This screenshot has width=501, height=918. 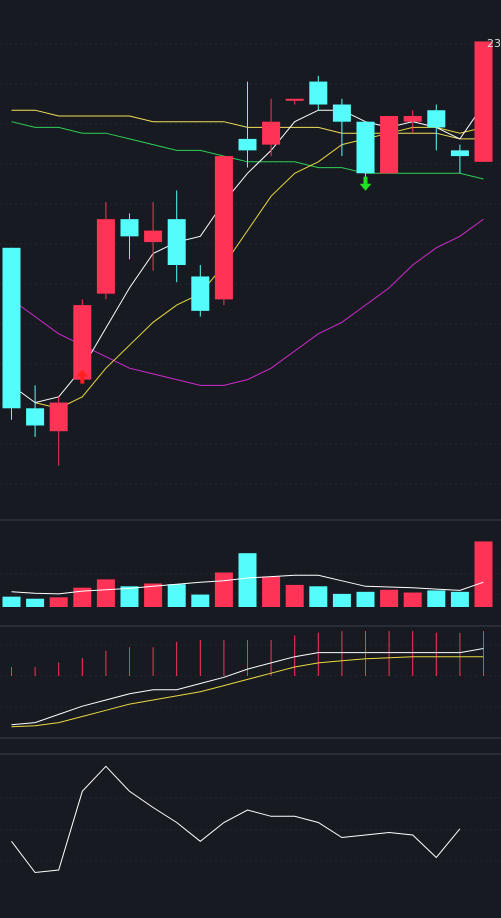 I want to click on volume-panel, so click(x=247, y=574).